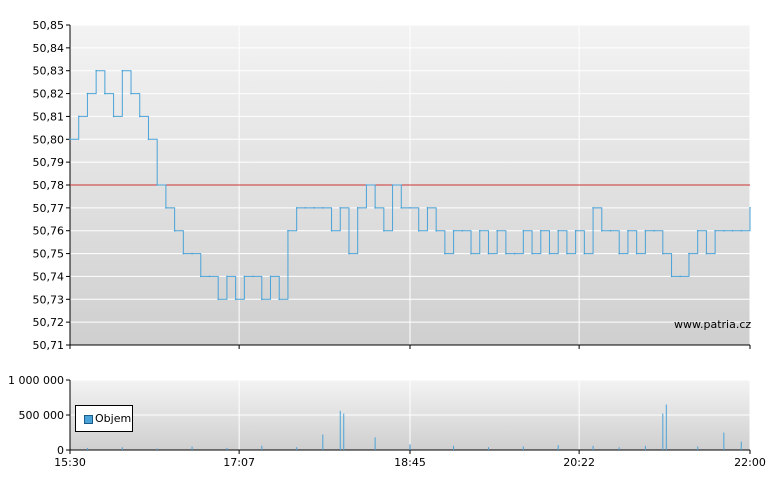 This screenshot has width=780, height=494. What do you see at coordinates (49, 71) in the screenshot?
I see `price-y-tick-label: 50,83` at bounding box center [49, 71].